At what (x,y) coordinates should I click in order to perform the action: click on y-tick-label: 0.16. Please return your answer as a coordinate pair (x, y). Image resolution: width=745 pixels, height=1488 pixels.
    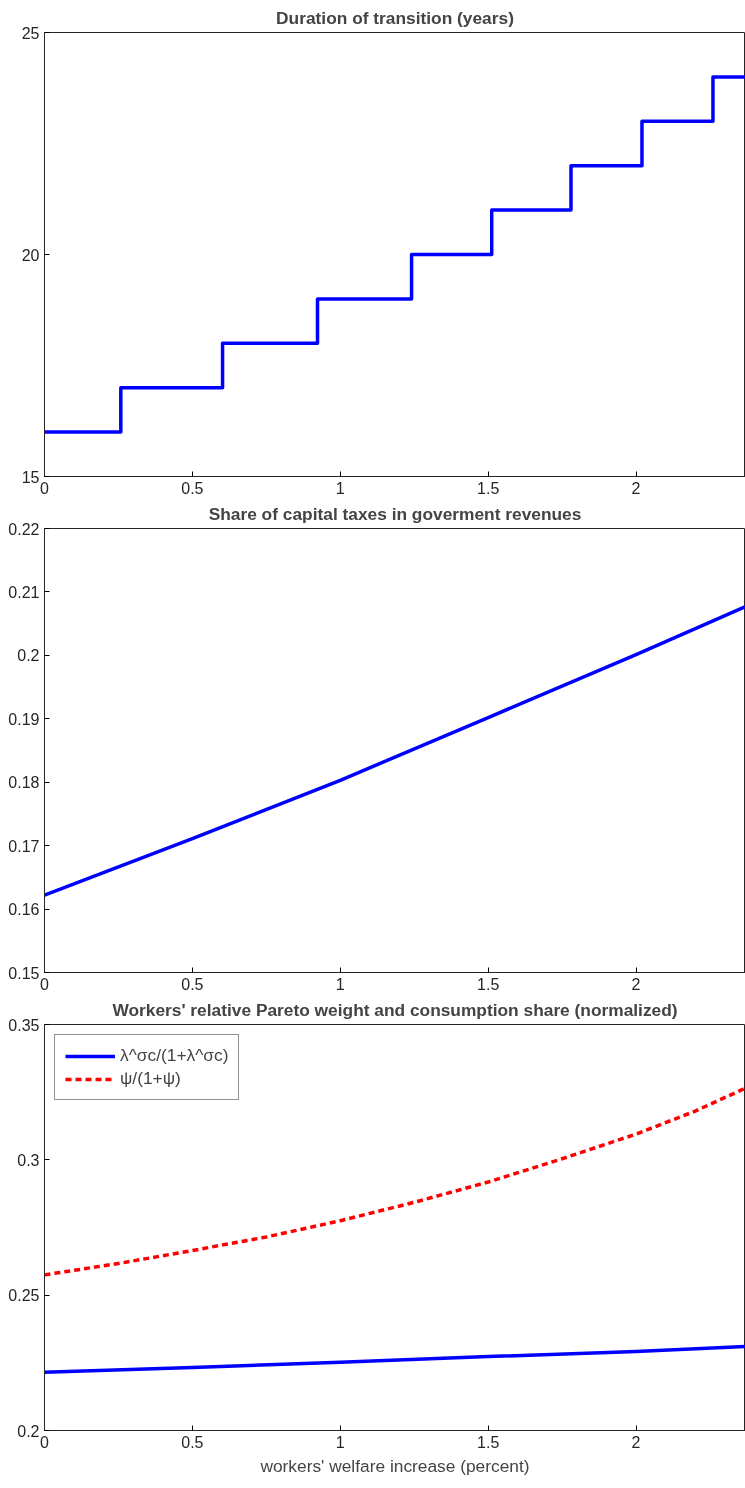
    Looking at the image, I should click on (24, 910).